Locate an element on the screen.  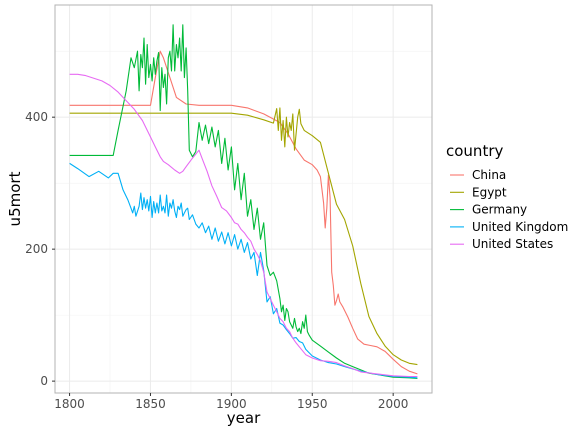
legend-label-china: China is located at coordinates (489, 175).